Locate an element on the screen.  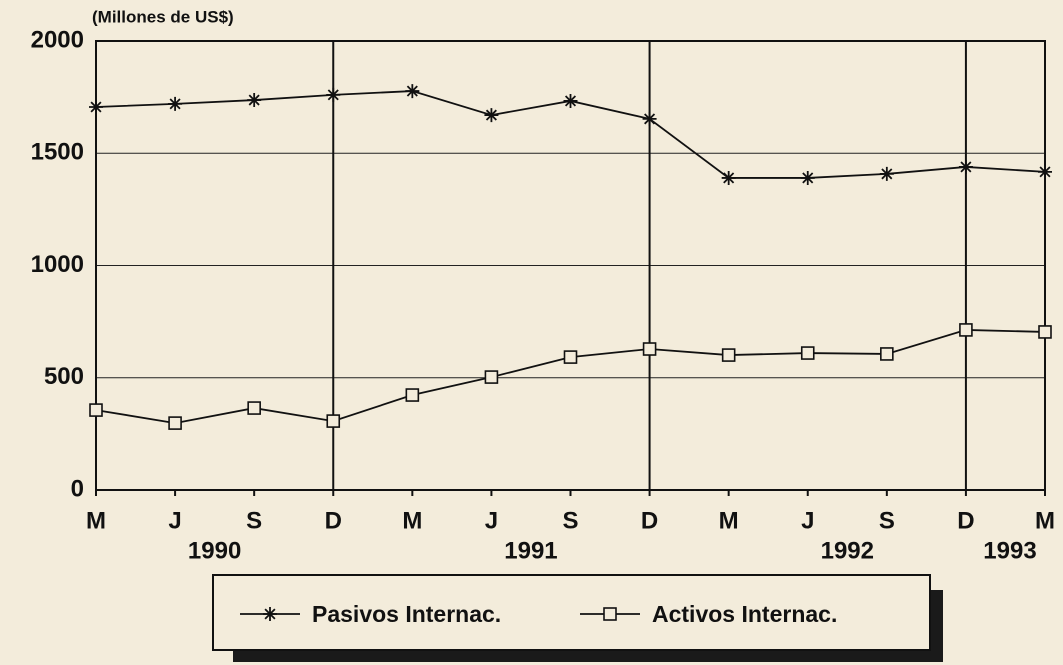
legend-box is located at coordinates (571, 612).